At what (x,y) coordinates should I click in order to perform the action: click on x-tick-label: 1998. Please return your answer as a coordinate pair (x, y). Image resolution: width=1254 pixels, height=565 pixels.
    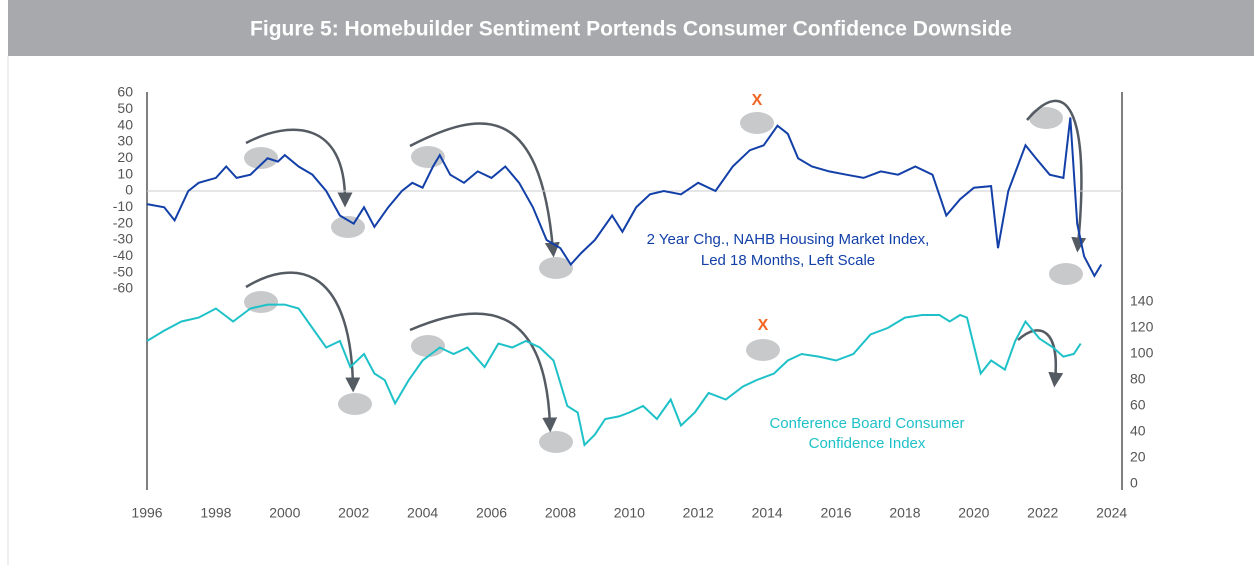
    Looking at the image, I should click on (215, 513).